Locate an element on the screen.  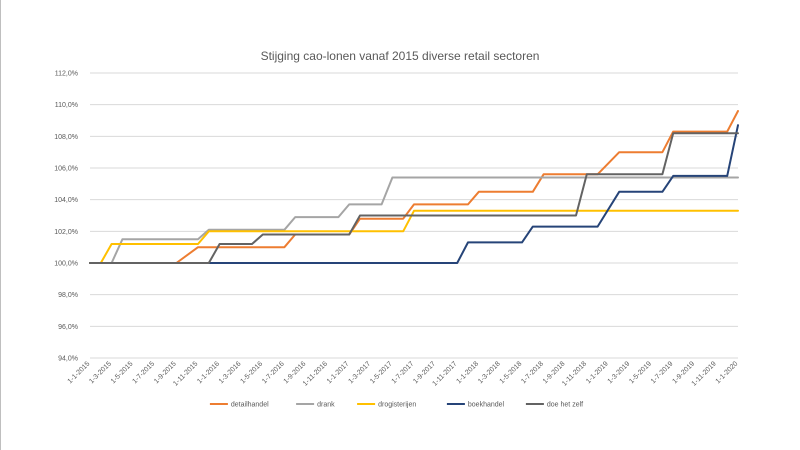
x-tick-label: 1-3-2015 is located at coordinates (100, 372).